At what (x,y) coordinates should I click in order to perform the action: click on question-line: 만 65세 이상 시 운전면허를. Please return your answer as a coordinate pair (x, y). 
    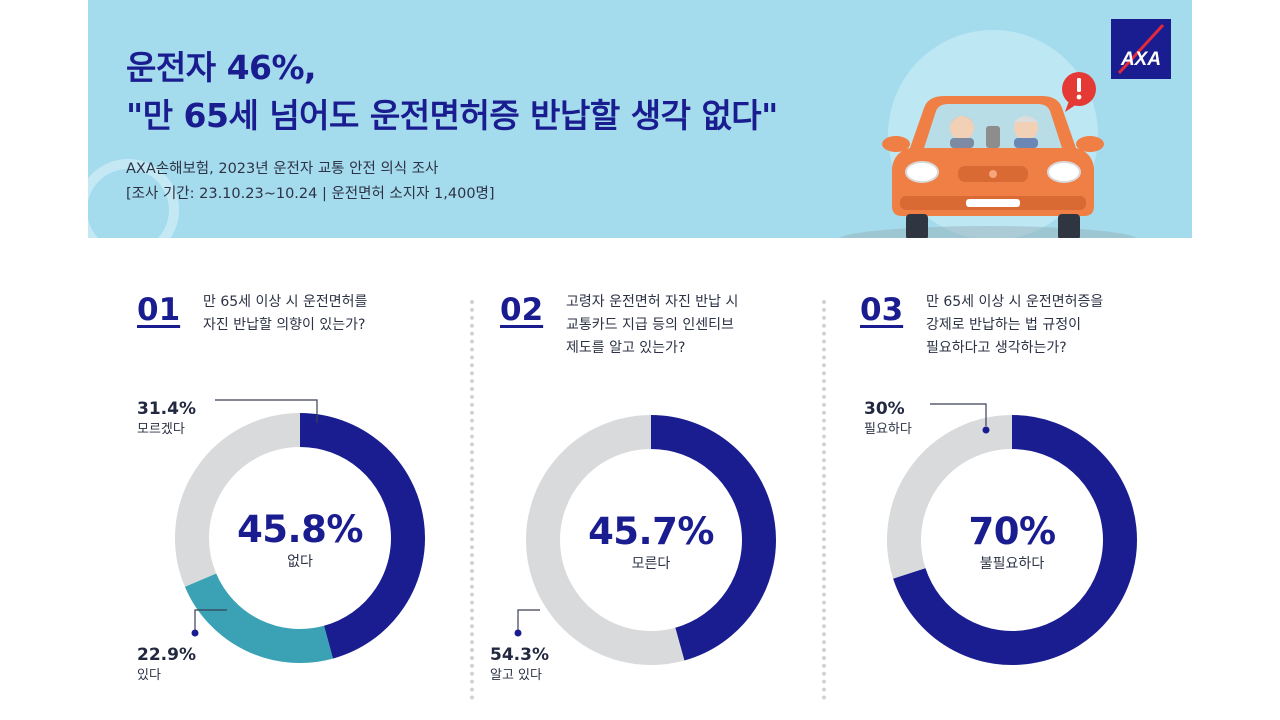
    Looking at the image, I should click on (285, 302).